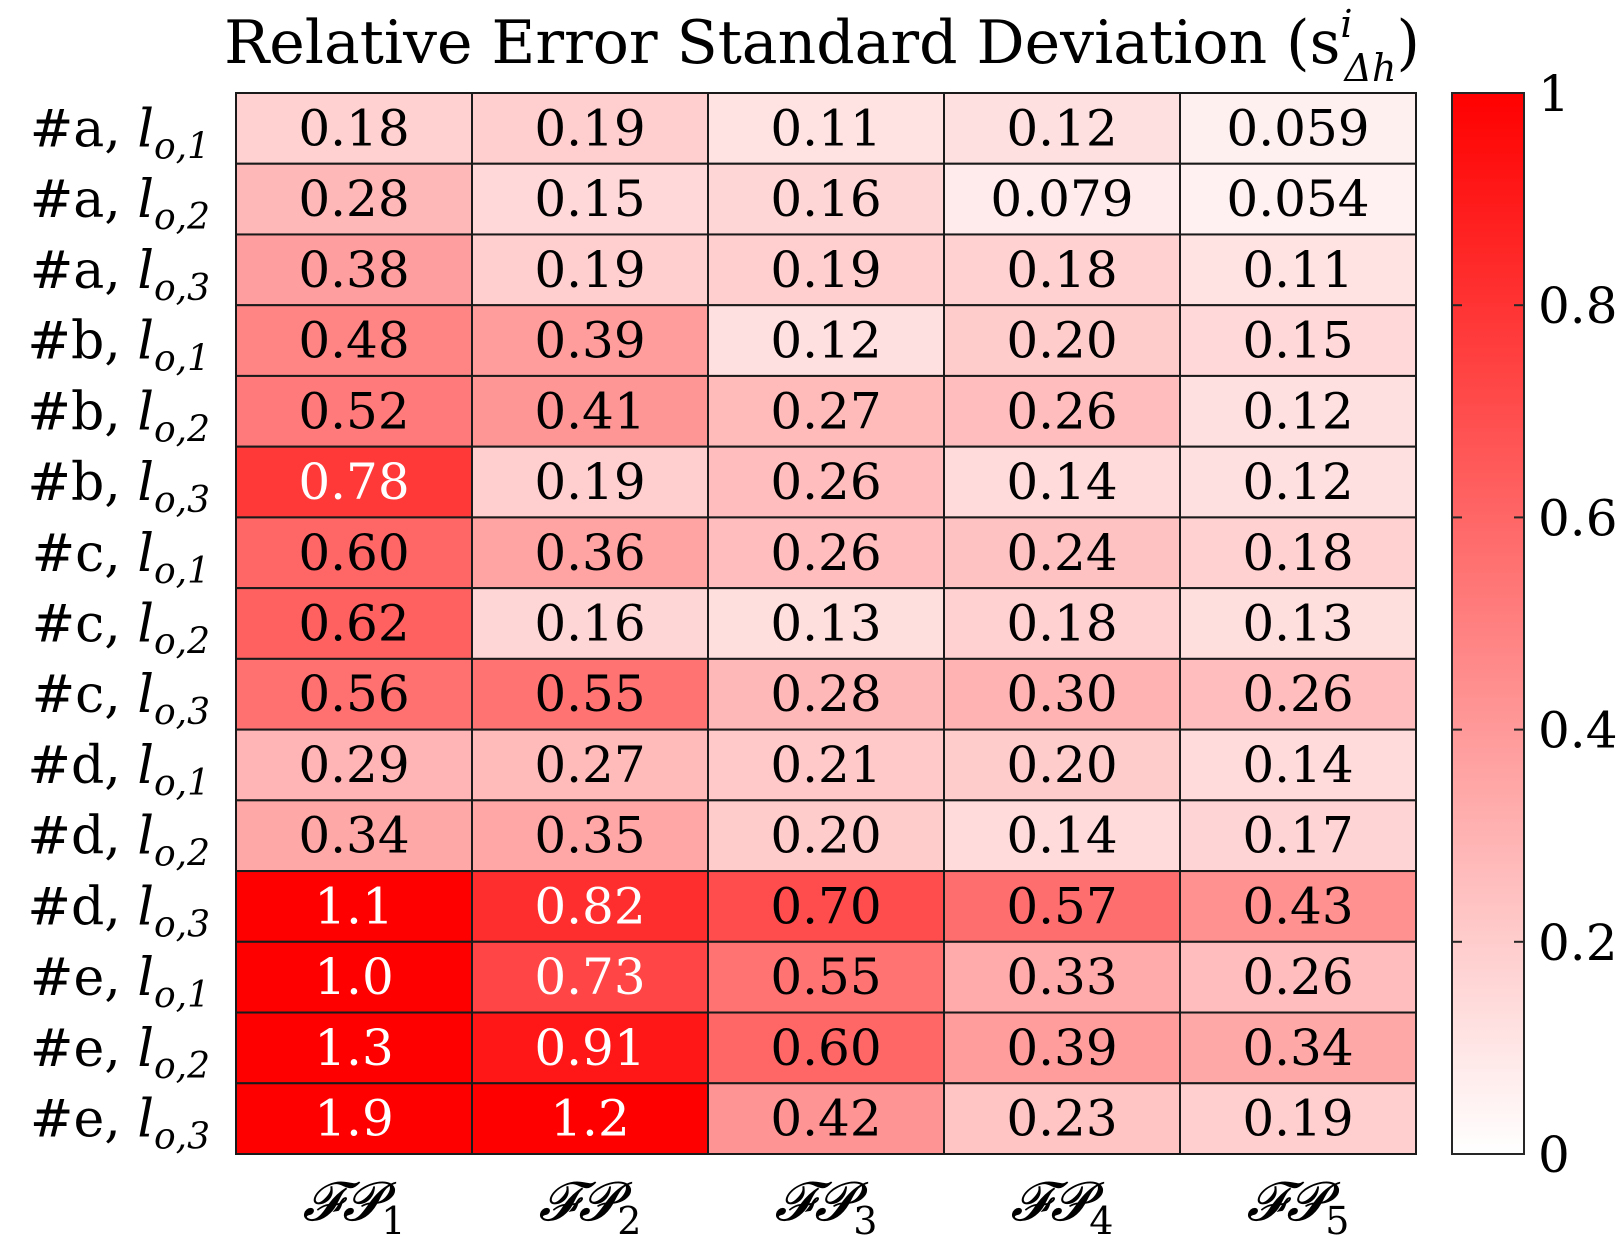  I want to click on row-label: #e, lo,1, so click(120, 982).